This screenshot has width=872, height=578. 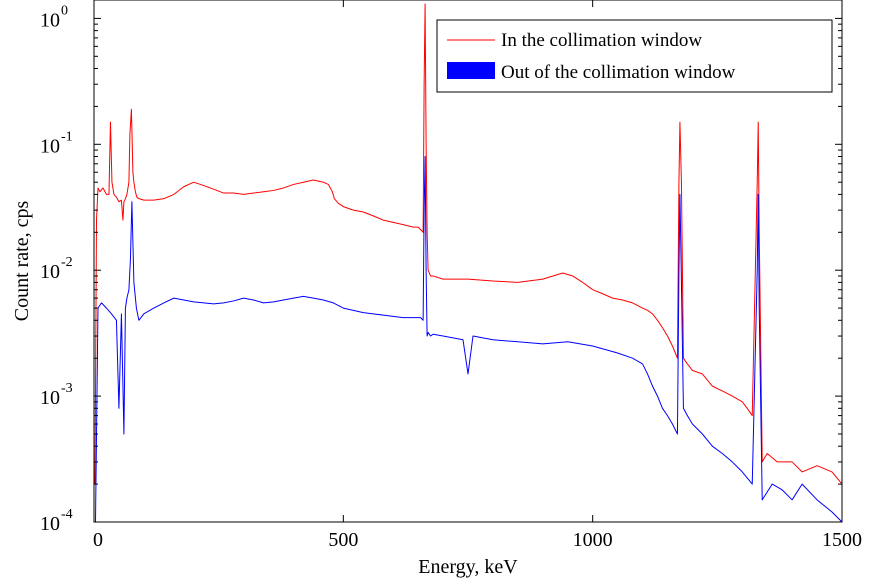 What do you see at coordinates (67, 136) in the screenshot?
I see `y-tick-label-exponent: -1` at bounding box center [67, 136].